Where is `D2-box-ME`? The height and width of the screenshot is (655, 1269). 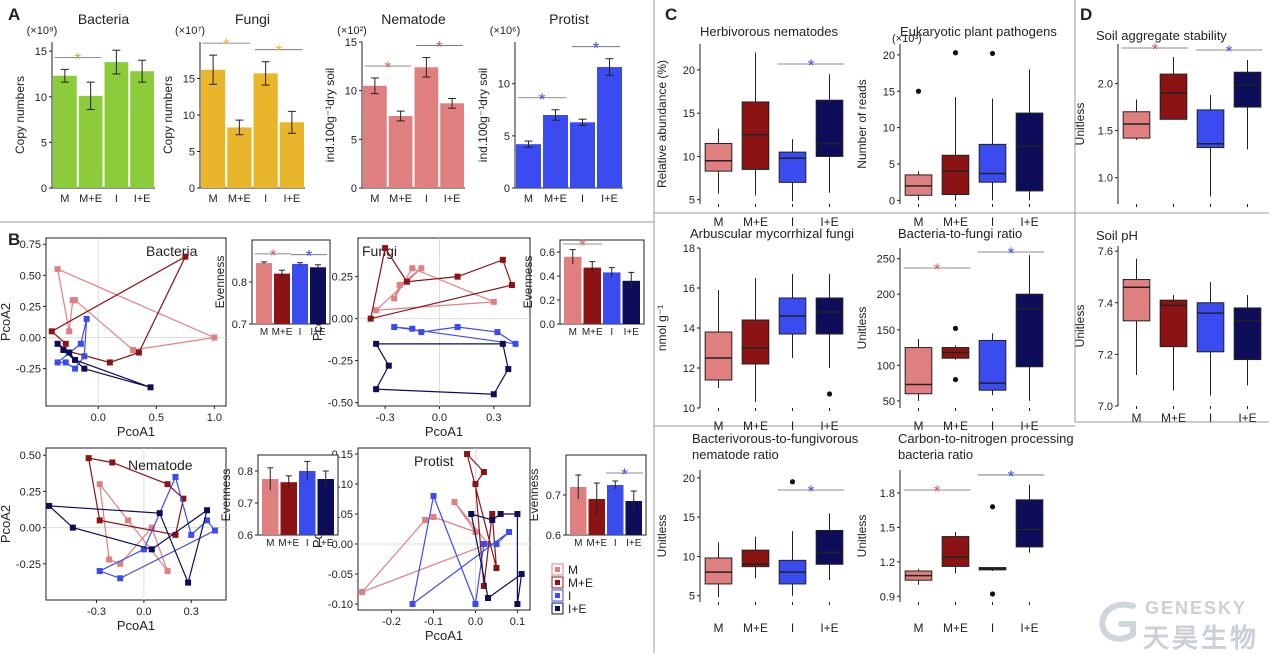 D2-box-ME is located at coordinates (1173, 323).